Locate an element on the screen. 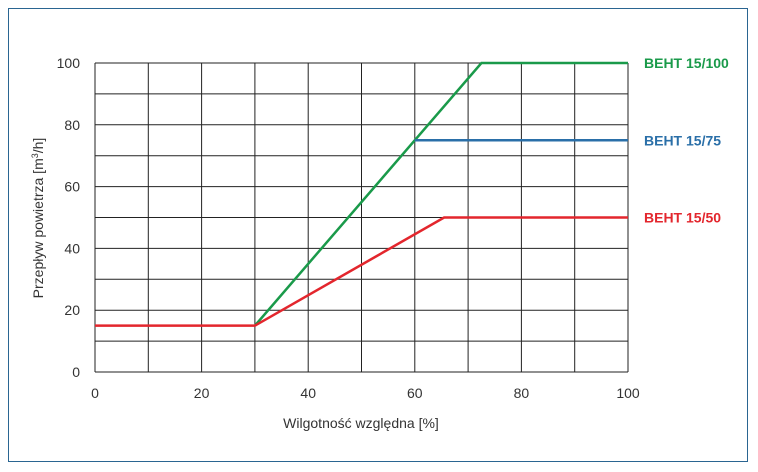 This screenshot has width=758, height=472. y-axis-title-end: /h] is located at coordinates (38, 146).